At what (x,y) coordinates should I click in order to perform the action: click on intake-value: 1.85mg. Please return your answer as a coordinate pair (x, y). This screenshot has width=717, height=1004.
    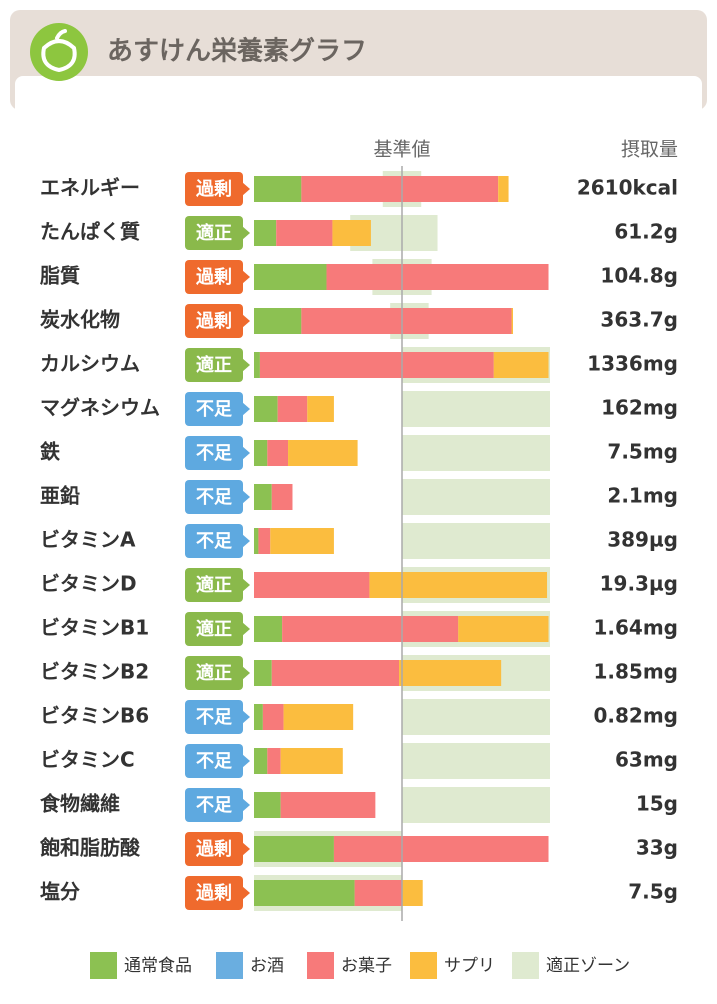
    Looking at the image, I should click on (635, 672).